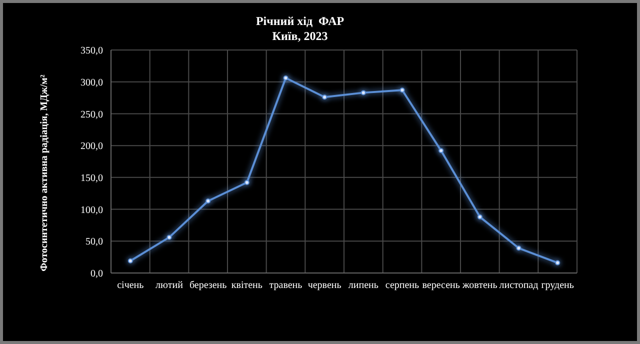  I want to click on x-tick-label: листопад, so click(518, 286).